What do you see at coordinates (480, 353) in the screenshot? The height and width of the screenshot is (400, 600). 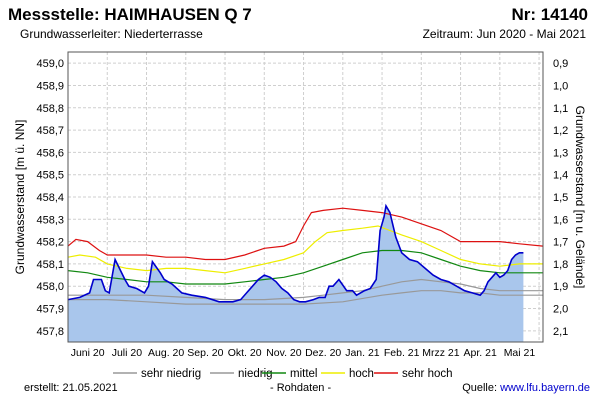 I see `x-month-label: Apr. 21` at bounding box center [480, 353].